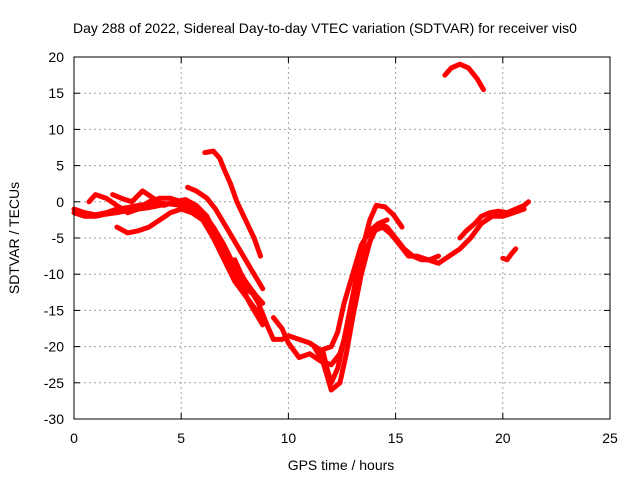 The image size is (640, 480). What do you see at coordinates (56, 129) in the screenshot?
I see `y-tick-label: 10` at bounding box center [56, 129].